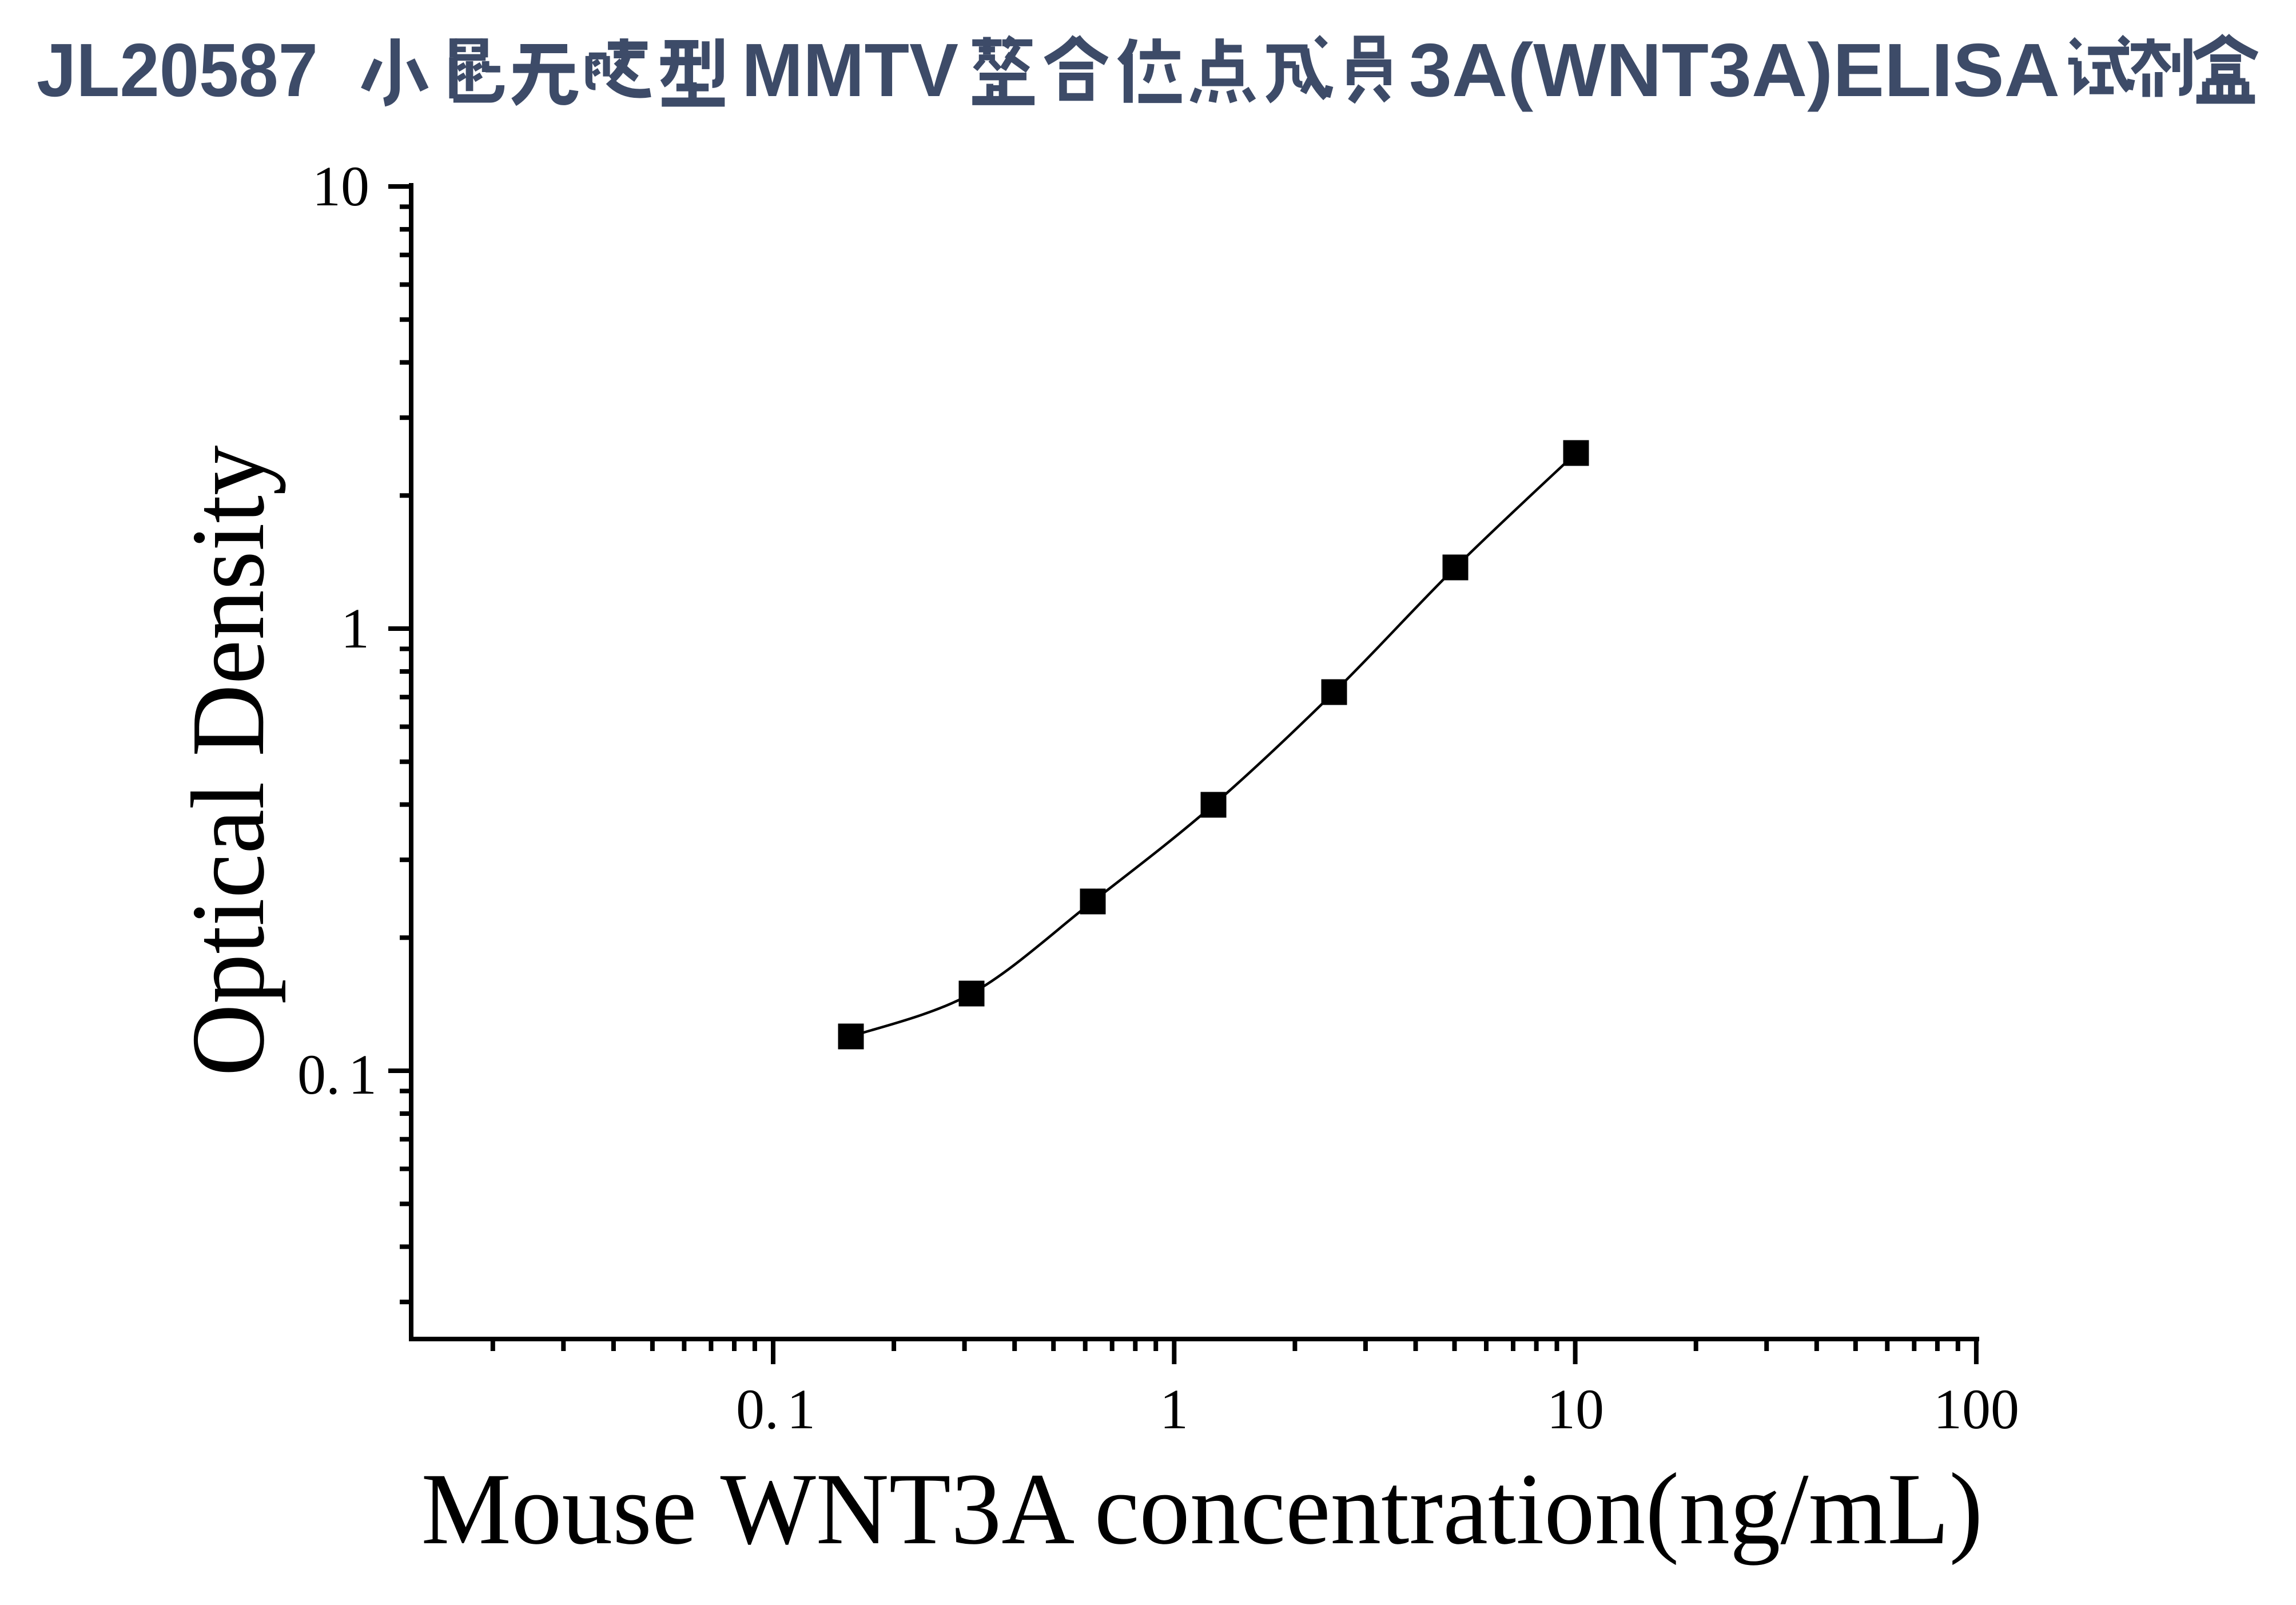 The width and height of the screenshot is (2296, 1605). Describe the element at coordinates (1734, 70) in the screenshot. I see `svg-text: 3A(WNT3A)ELISA` at that location.